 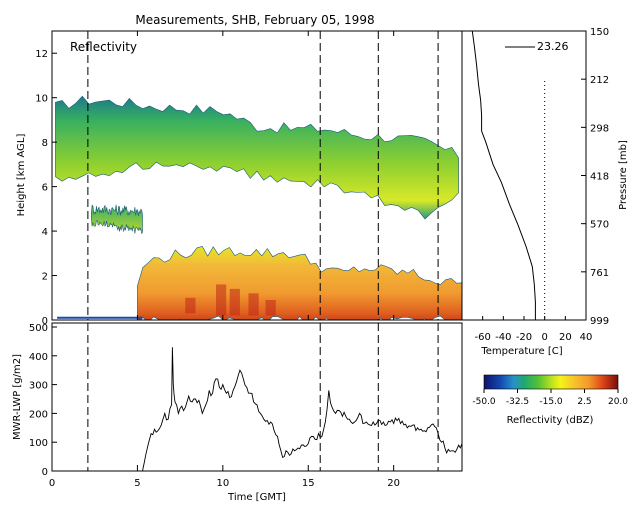 What do you see at coordinates (41, 54) in the screenshot?
I see `y-tick-label: 12` at bounding box center [41, 54].